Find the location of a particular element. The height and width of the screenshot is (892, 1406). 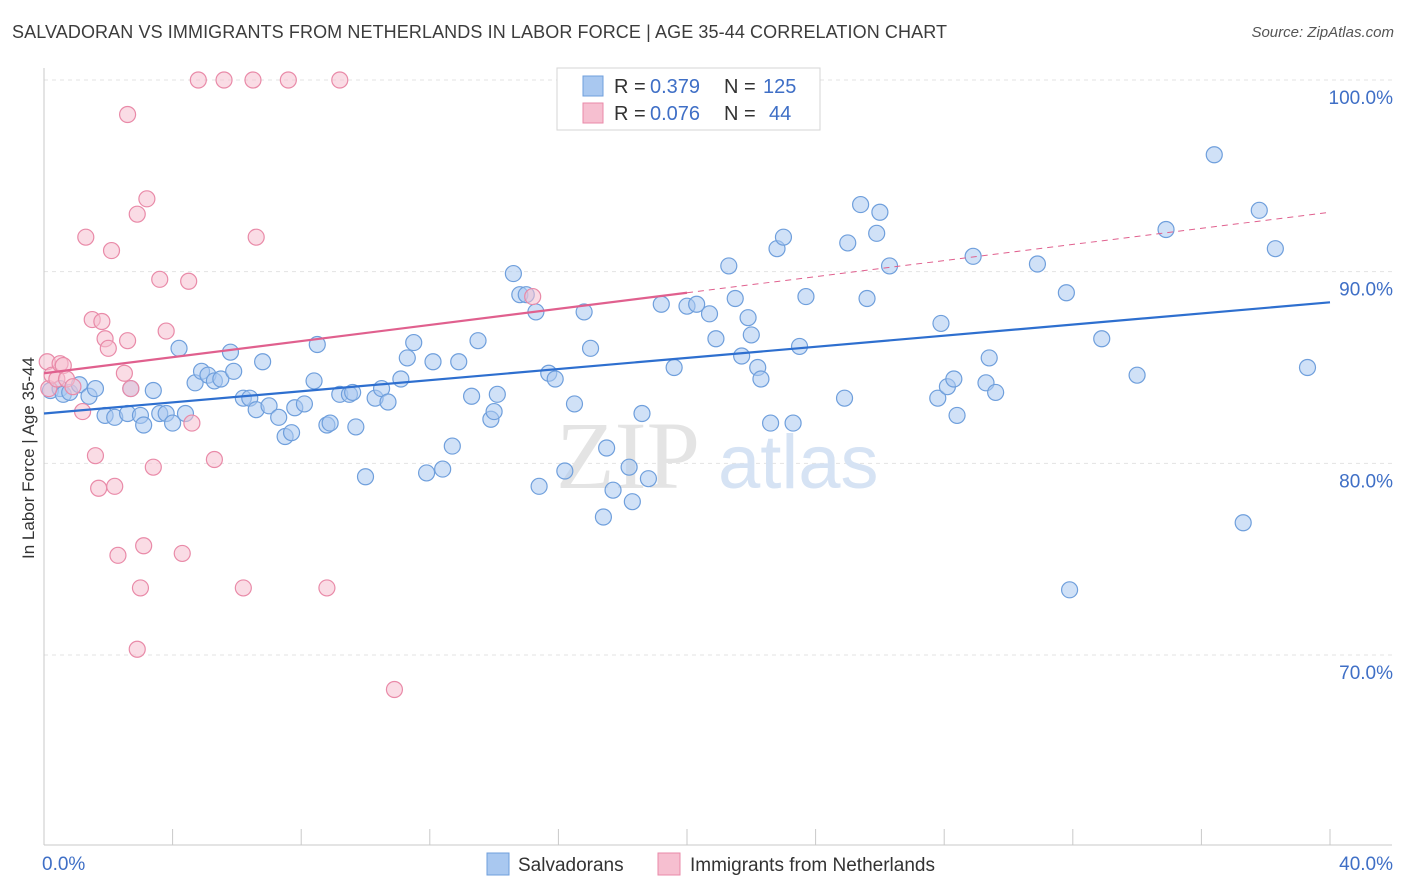

trend-line-netherlands-extension is located at coordinates (1008, 252).